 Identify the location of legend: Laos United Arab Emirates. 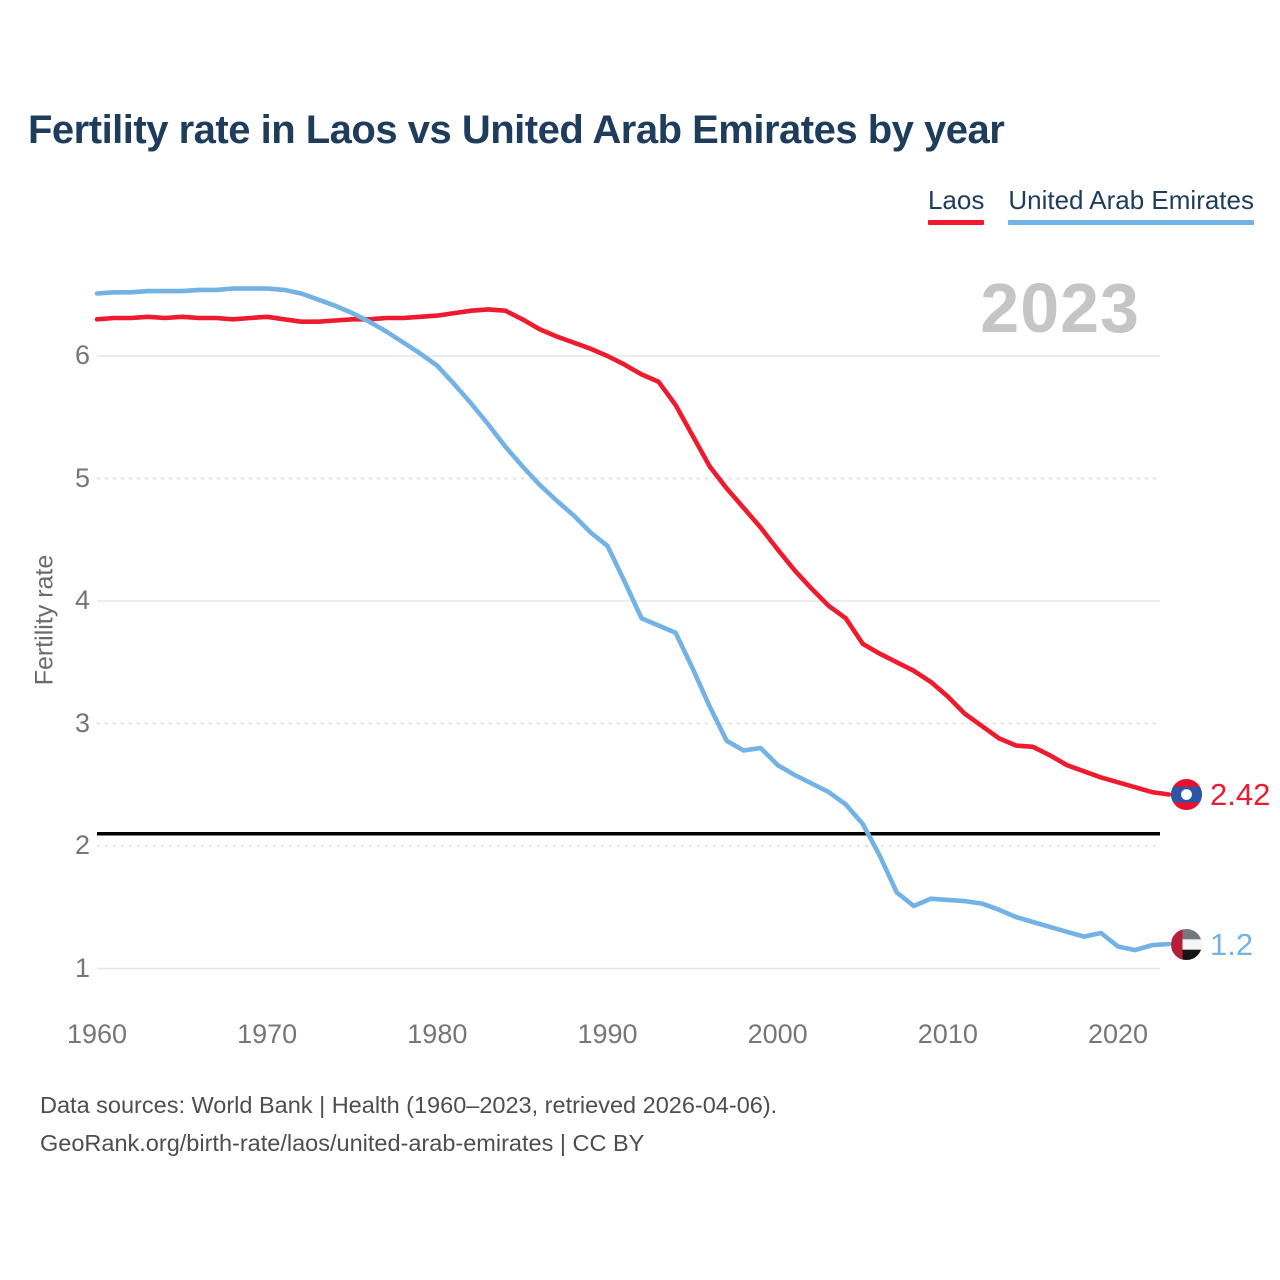
(1090, 205).